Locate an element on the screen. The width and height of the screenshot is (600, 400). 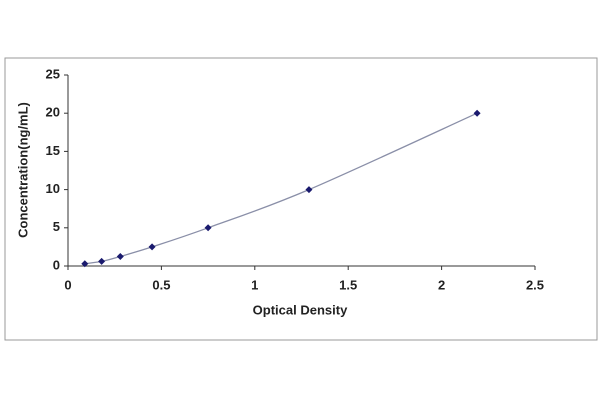
y-tick-label: 15 is located at coordinates (53, 150).